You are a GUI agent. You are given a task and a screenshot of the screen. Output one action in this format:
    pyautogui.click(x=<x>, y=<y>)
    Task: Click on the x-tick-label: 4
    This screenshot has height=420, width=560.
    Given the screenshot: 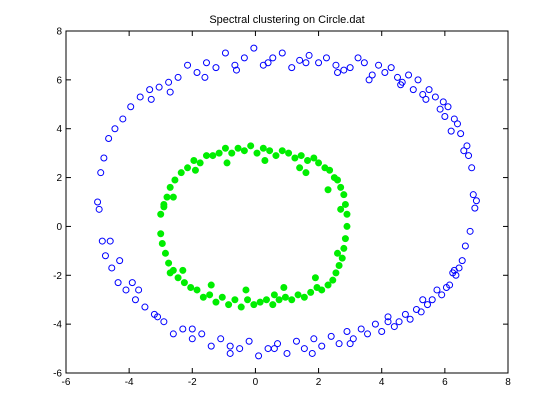 What is the action you would take?
    pyautogui.click(x=382, y=382)
    